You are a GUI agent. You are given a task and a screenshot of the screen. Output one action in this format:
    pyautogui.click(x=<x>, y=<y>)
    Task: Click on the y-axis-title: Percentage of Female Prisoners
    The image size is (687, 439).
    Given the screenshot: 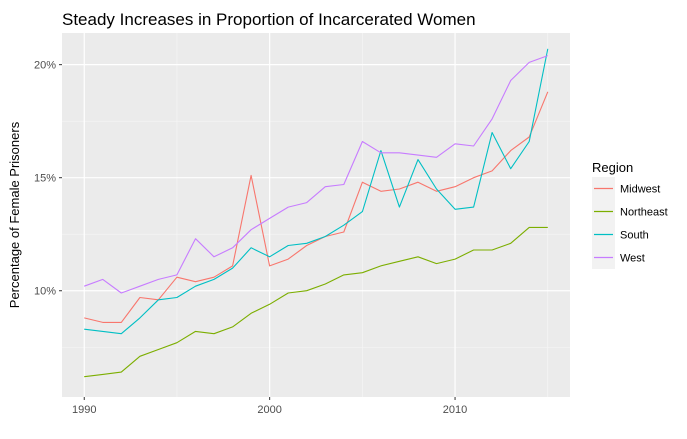 What is the action you would take?
    pyautogui.click(x=14, y=214)
    